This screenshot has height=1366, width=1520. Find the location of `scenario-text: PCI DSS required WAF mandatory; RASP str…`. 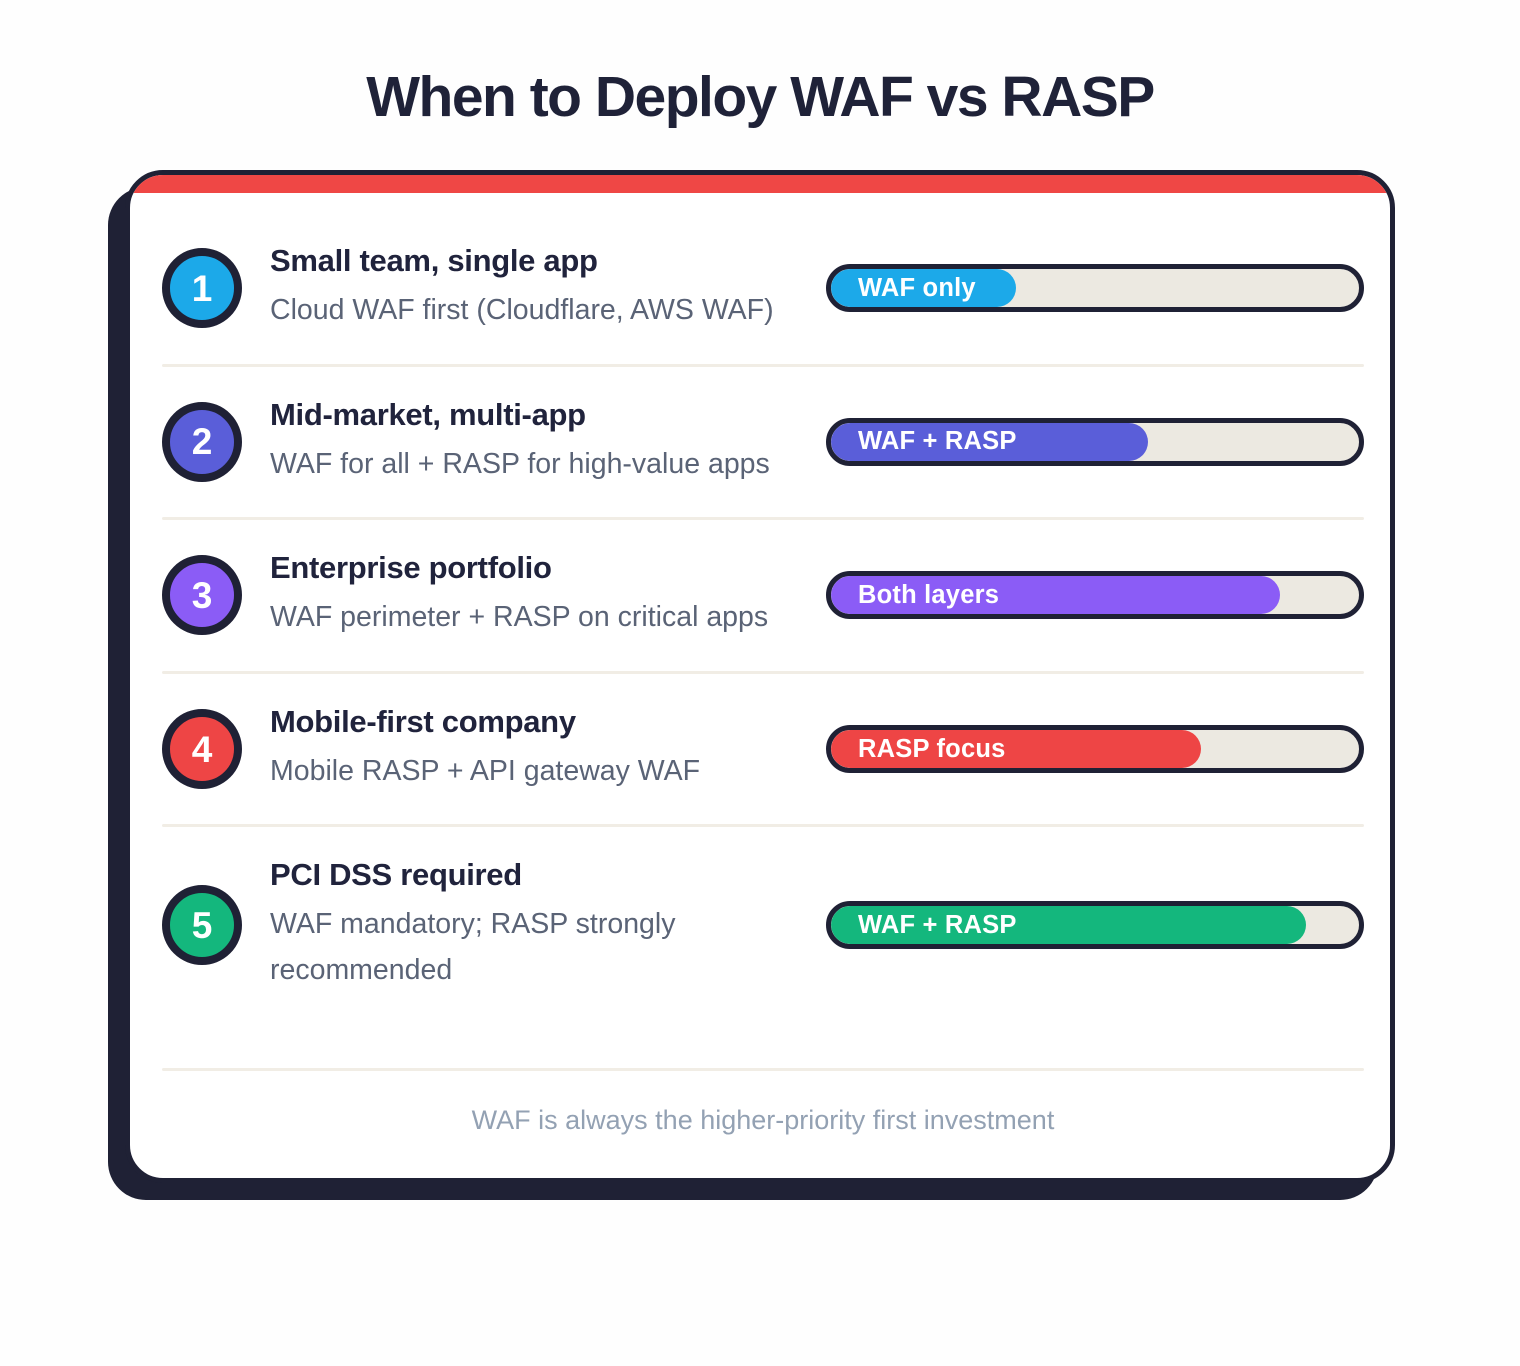

scenario-text: PCI DSS required WAF mandatory; RASP str… is located at coordinates (526, 925).